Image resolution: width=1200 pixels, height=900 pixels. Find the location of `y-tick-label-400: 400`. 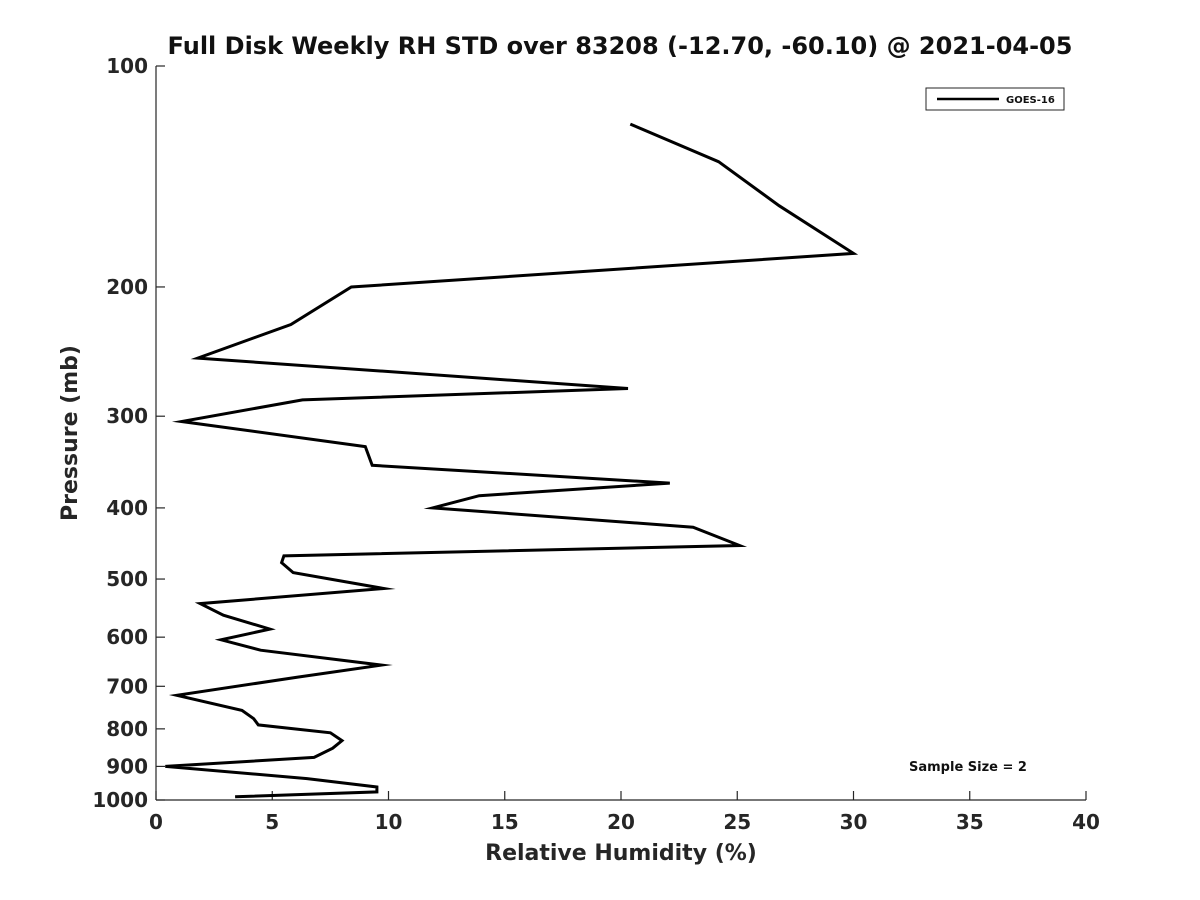

y-tick-label-400: 400 is located at coordinates (127, 508).